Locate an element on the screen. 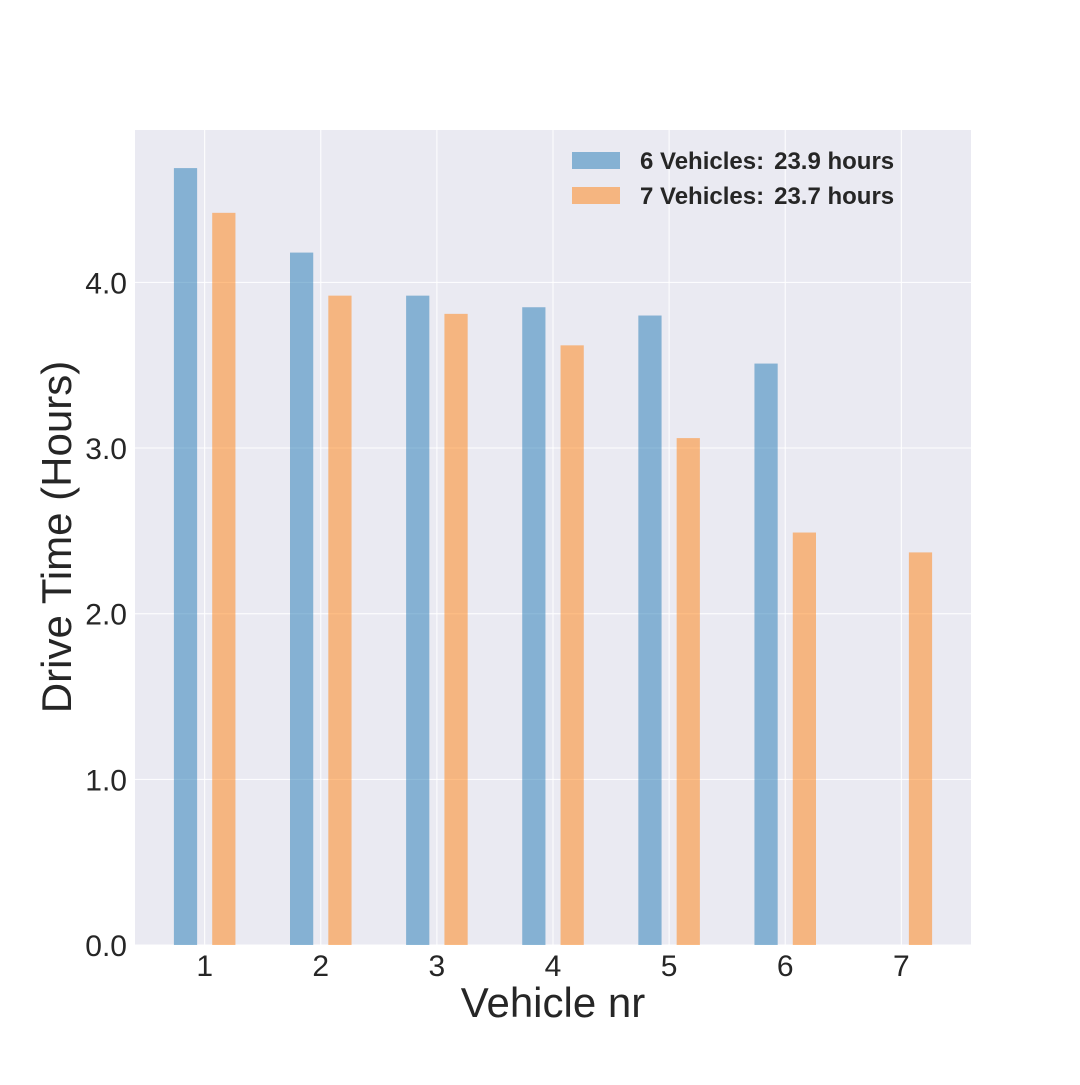 The height and width of the screenshot is (1085, 1080). x-tick-label: 6 is located at coordinates (785, 966).